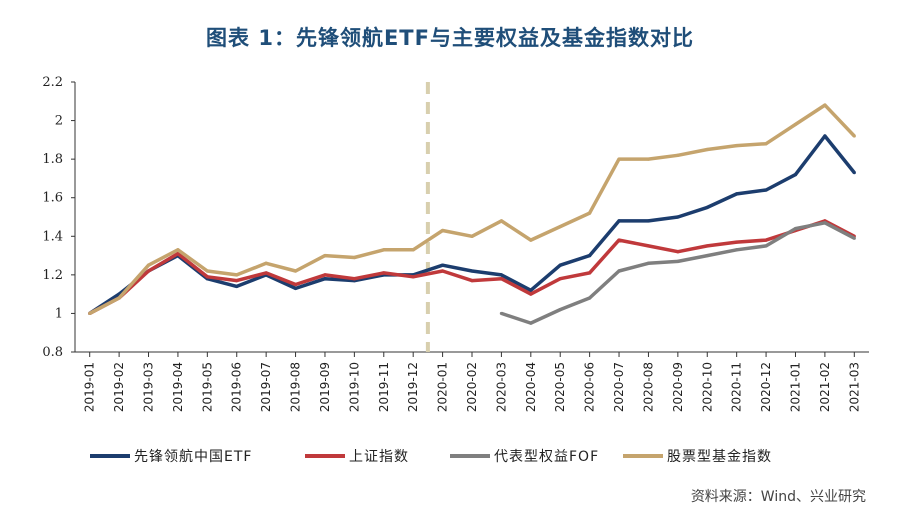 This screenshot has width=900, height=528. Describe the element at coordinates (52, 198) in the screenshot. I see `y-tick-label: 1.6` at that location.